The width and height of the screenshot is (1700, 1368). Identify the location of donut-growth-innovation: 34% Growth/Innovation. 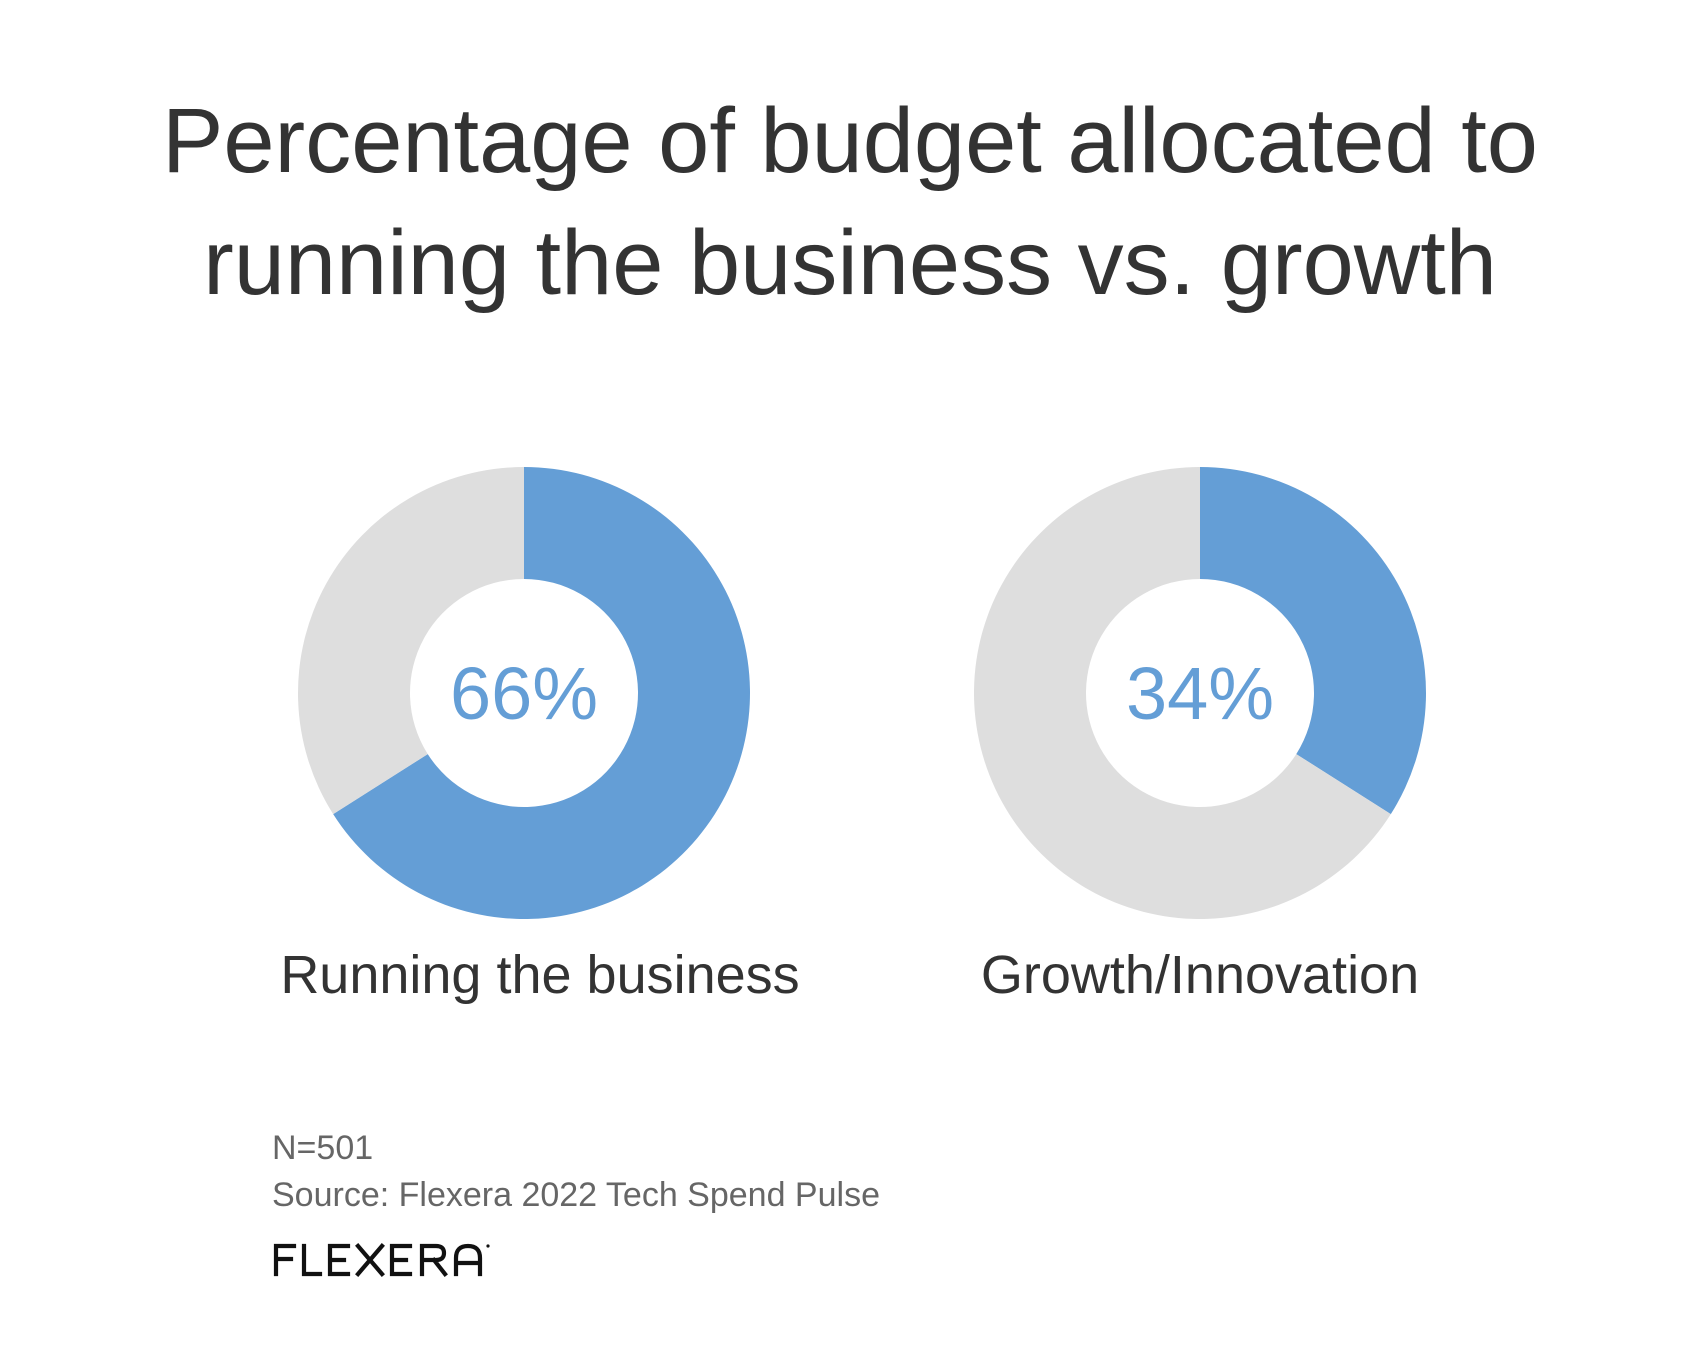
(1199, 736).